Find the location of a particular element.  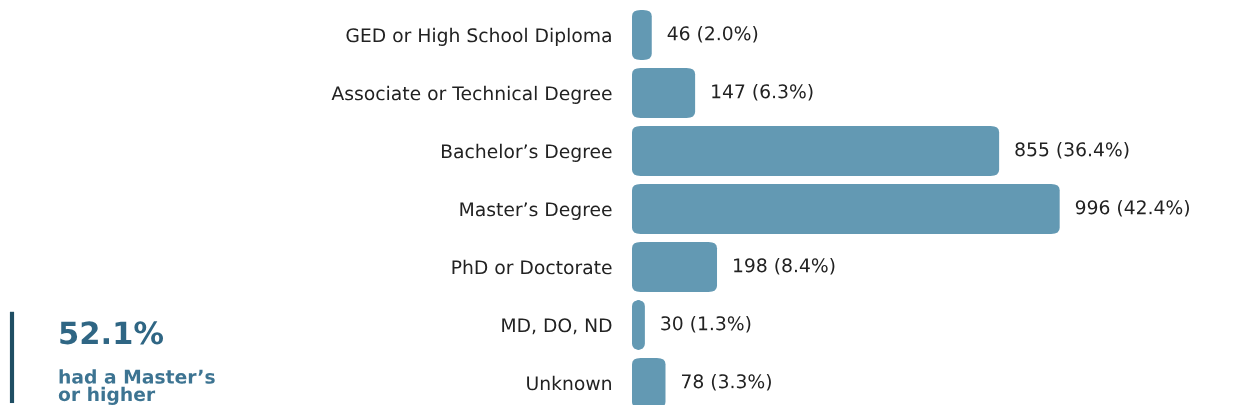

data-label: 30 (1.3%) is located at coordinates (706, 324).